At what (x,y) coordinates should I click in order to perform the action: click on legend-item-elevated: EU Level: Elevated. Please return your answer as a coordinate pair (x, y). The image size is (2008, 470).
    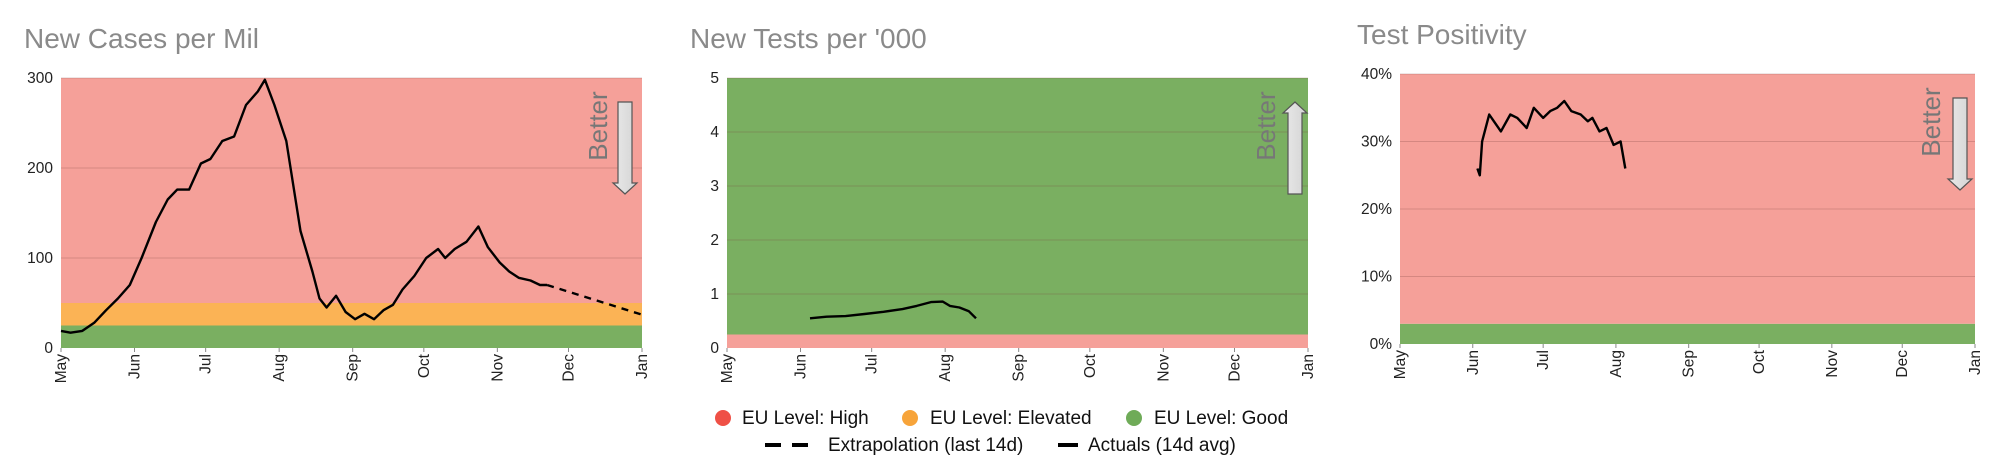
    Looking at the image, I should click on (997, 418).